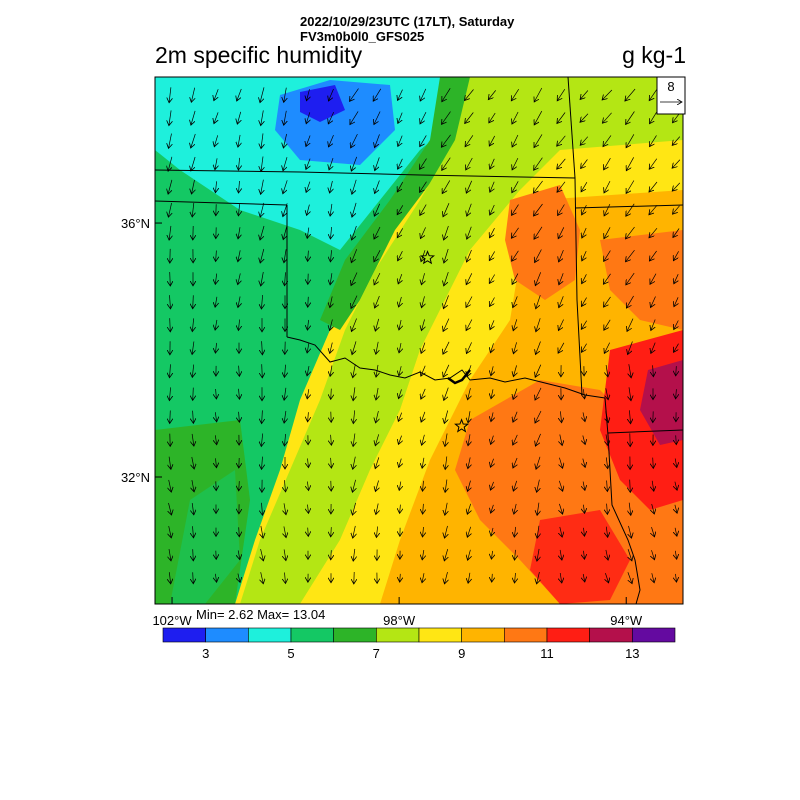  I want to click on map-title: 2m specific humidity, so click(259, 55).